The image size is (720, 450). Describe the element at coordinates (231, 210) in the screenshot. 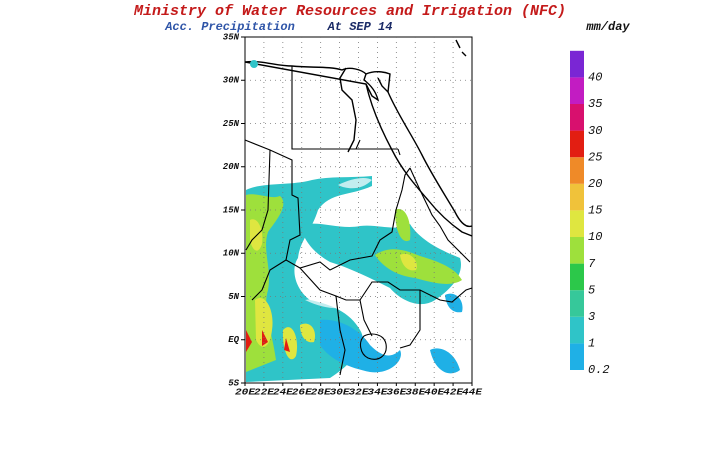

I see `lat-label: 15N` at that location.